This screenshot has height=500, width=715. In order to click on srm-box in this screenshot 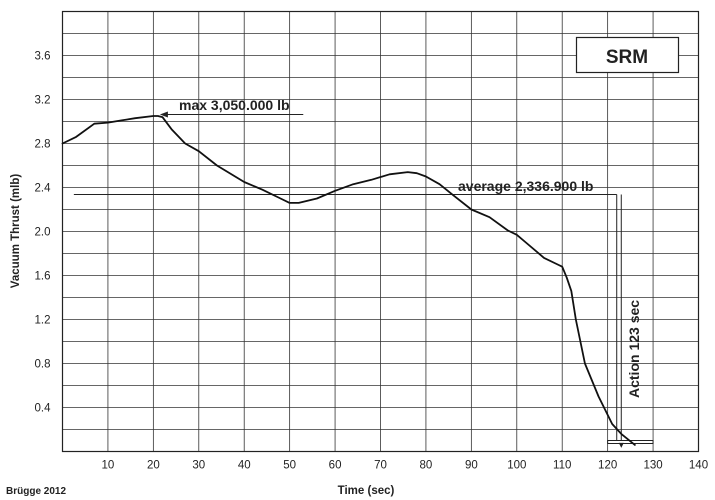, I will do `click(627, 55)`.